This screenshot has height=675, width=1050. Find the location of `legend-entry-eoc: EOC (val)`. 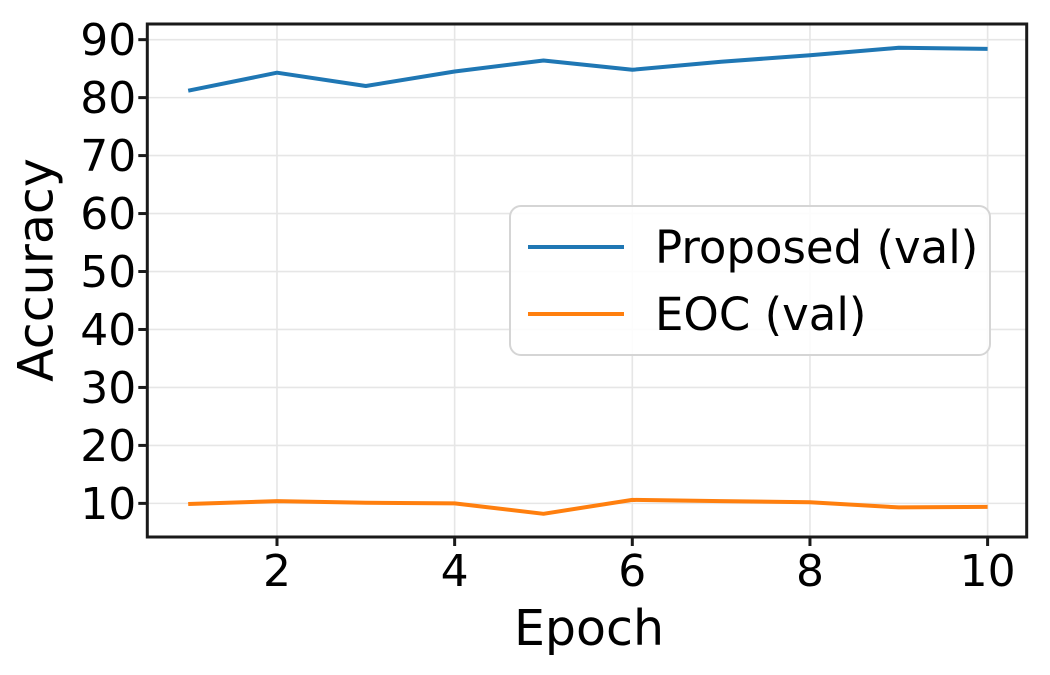

legend-entry-eoc: EOC (val) is located at coordinates (750, 314).